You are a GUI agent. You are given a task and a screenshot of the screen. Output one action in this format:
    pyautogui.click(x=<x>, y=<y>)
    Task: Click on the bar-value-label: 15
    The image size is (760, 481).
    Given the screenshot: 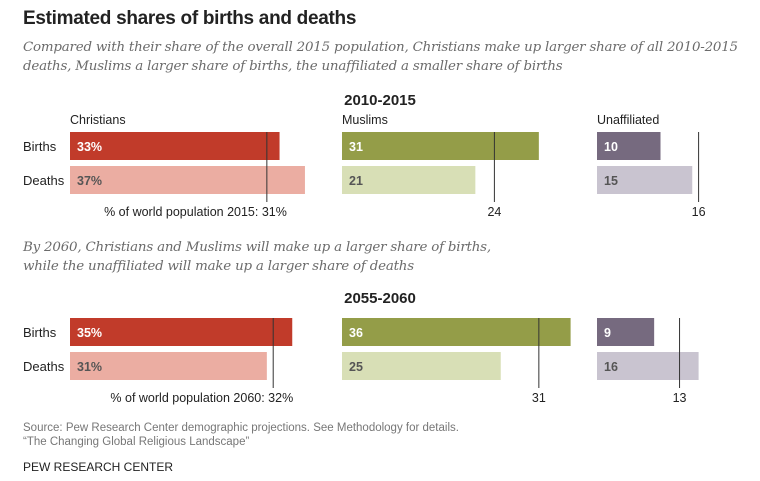 What is the action you would take?
    pyautogui.click(x=611, y=181)
    